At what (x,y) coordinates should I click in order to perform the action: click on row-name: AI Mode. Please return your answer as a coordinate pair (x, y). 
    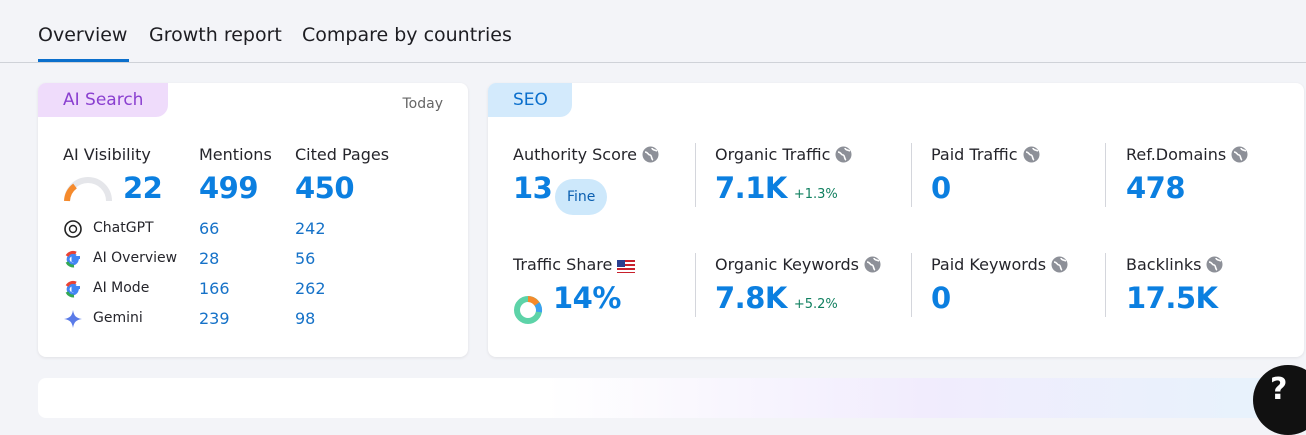
    Looking at the image, I should click on (121, 288).